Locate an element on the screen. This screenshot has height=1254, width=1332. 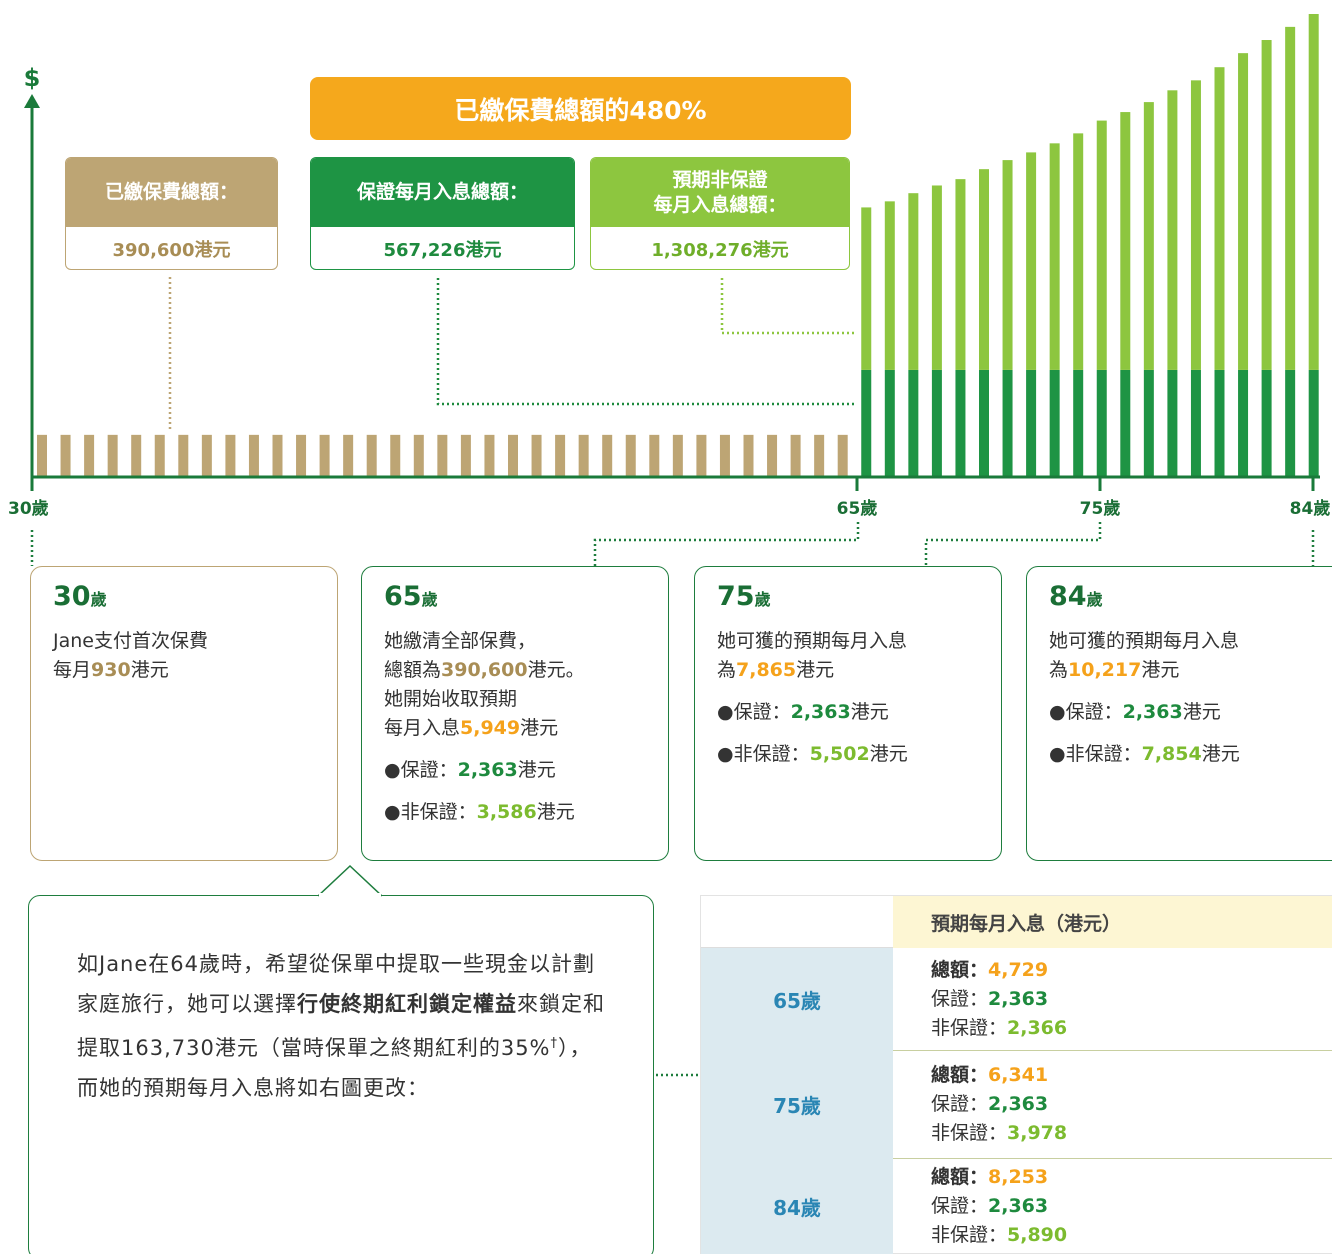
total-line: 總額：4,729 is located at coordinates (999, 970).